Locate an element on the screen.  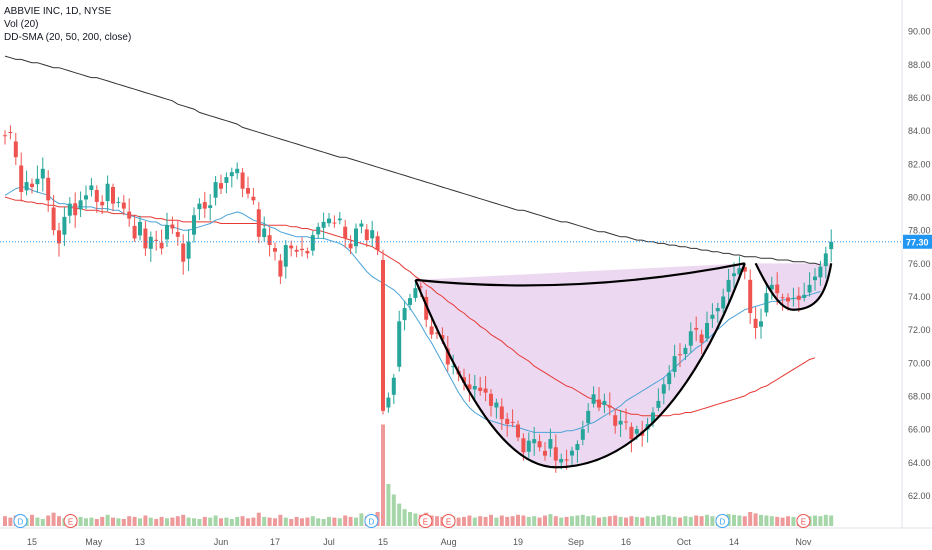
dividend-event-marker is located at coordinates (371, 521).